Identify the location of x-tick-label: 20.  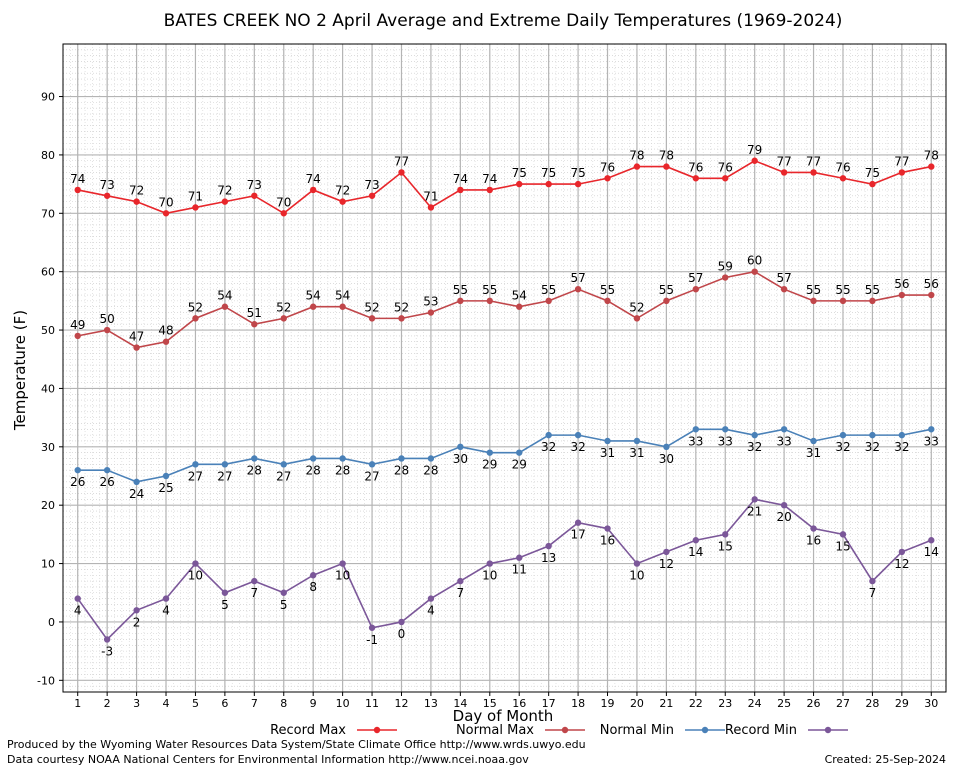
(637, 703).